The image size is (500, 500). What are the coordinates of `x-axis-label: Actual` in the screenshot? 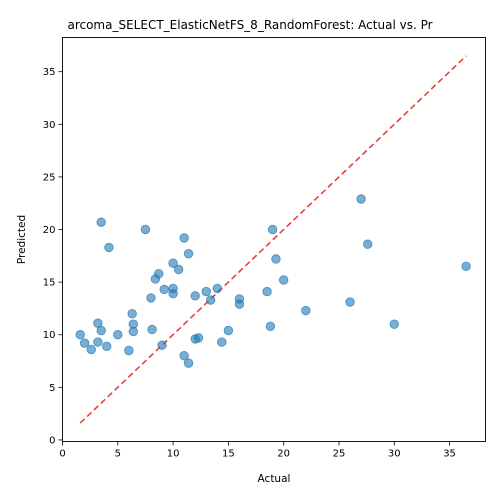 It's located at (274, 479).